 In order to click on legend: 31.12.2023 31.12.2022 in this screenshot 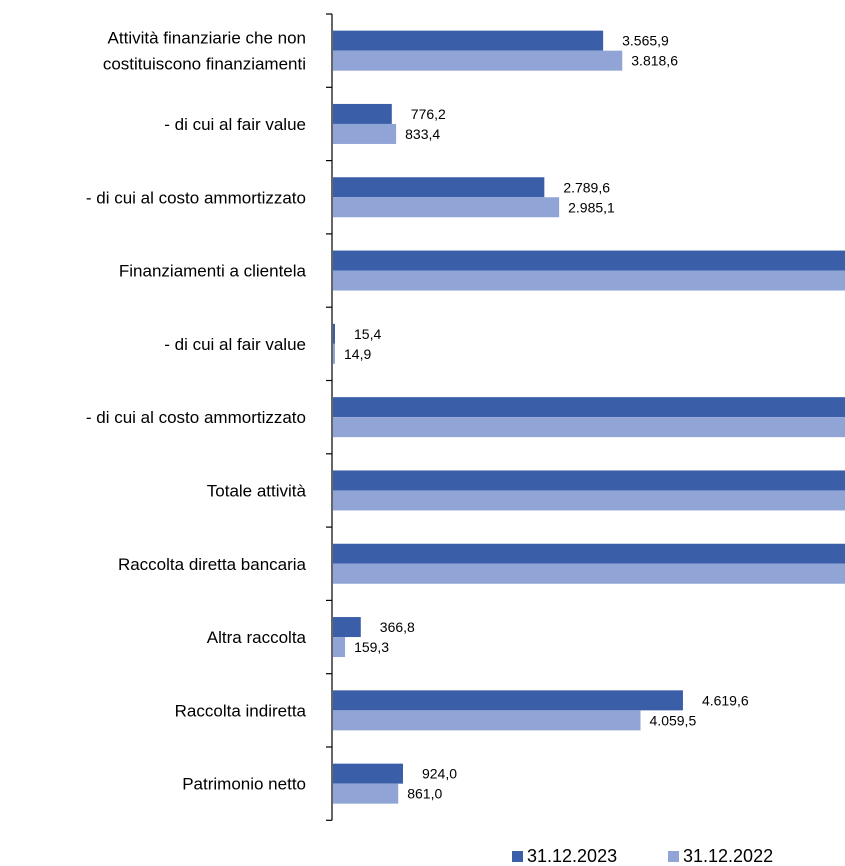, I will do `click(642, 856)`.